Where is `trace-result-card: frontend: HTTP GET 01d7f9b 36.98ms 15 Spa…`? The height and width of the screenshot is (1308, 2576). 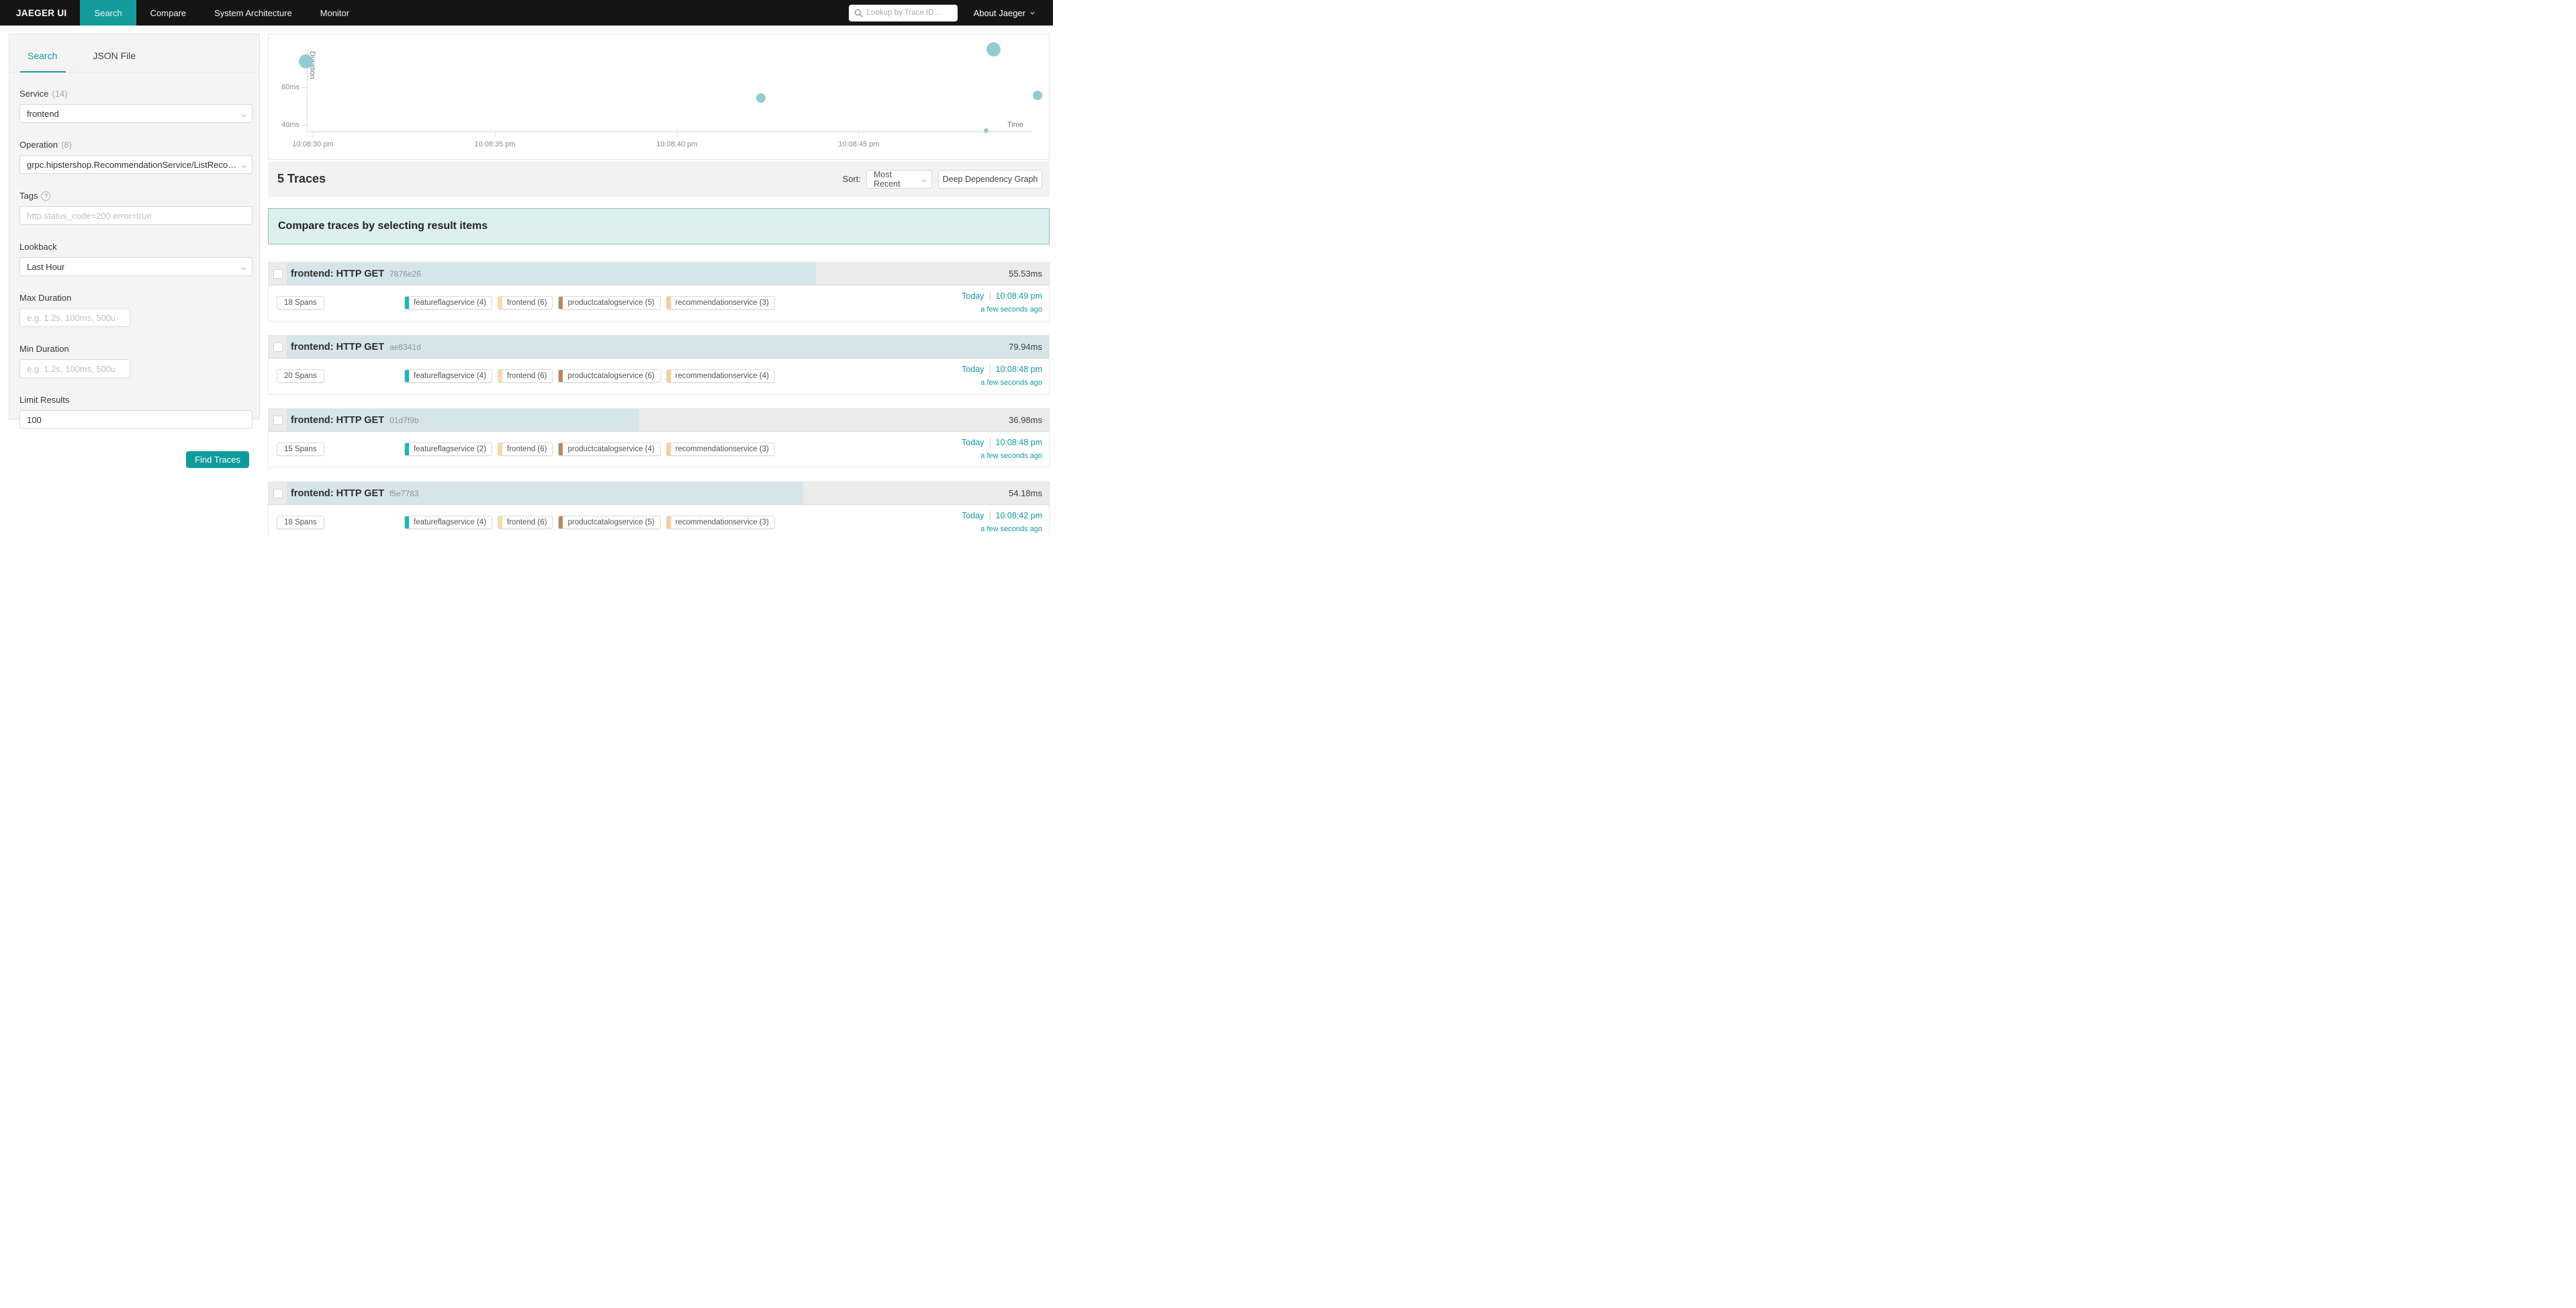
trace-result-card: frontend: HTTP GET 01d7f9b 36.98ms 15 Spa… is located at coordinates (659, 438).